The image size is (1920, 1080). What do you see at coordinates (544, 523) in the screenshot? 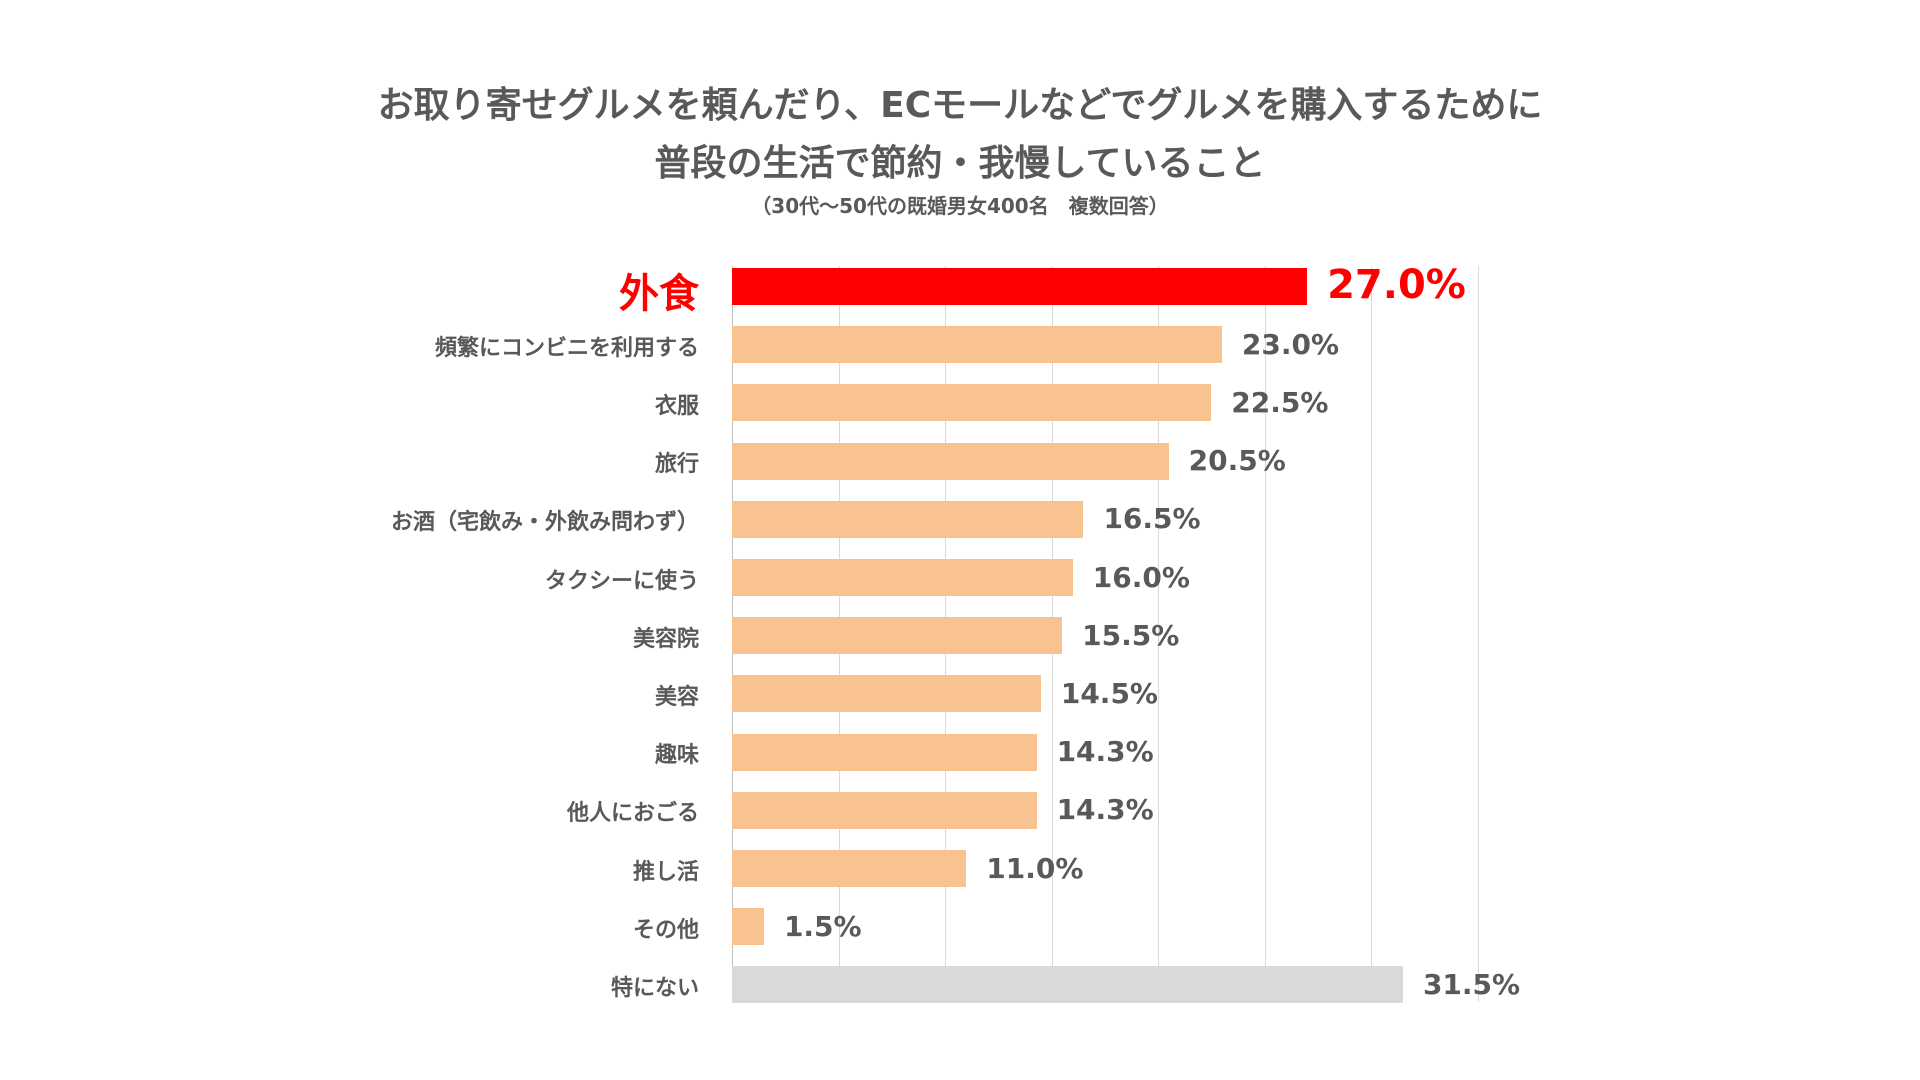
I see `category-label: お酒（宅飲み・外飲み問わず）` at bounding box center [544, 523].